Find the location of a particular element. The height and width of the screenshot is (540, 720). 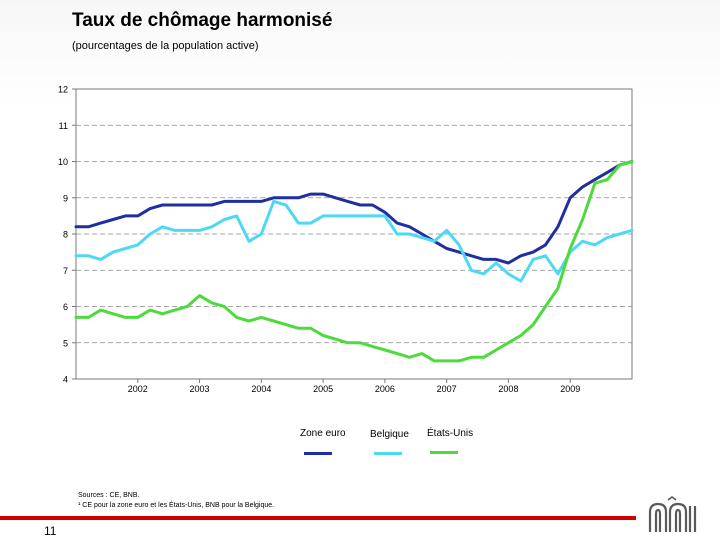

legend-label-belgique: Belgique is located at coordinates (389, 434).